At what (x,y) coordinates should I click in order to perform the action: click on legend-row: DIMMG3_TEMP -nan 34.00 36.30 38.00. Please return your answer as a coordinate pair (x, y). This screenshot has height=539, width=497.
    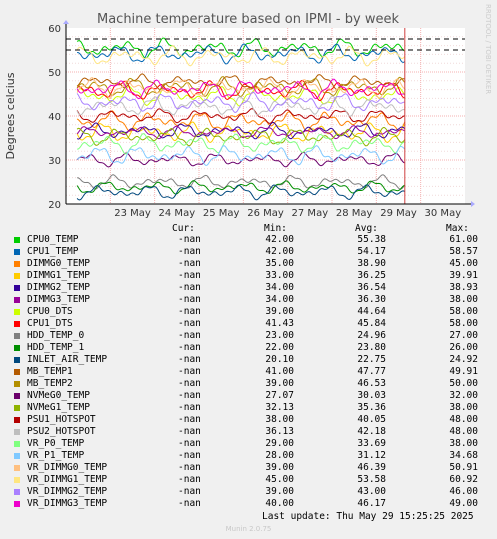
    Looking at the image, I should click on (248, 300).